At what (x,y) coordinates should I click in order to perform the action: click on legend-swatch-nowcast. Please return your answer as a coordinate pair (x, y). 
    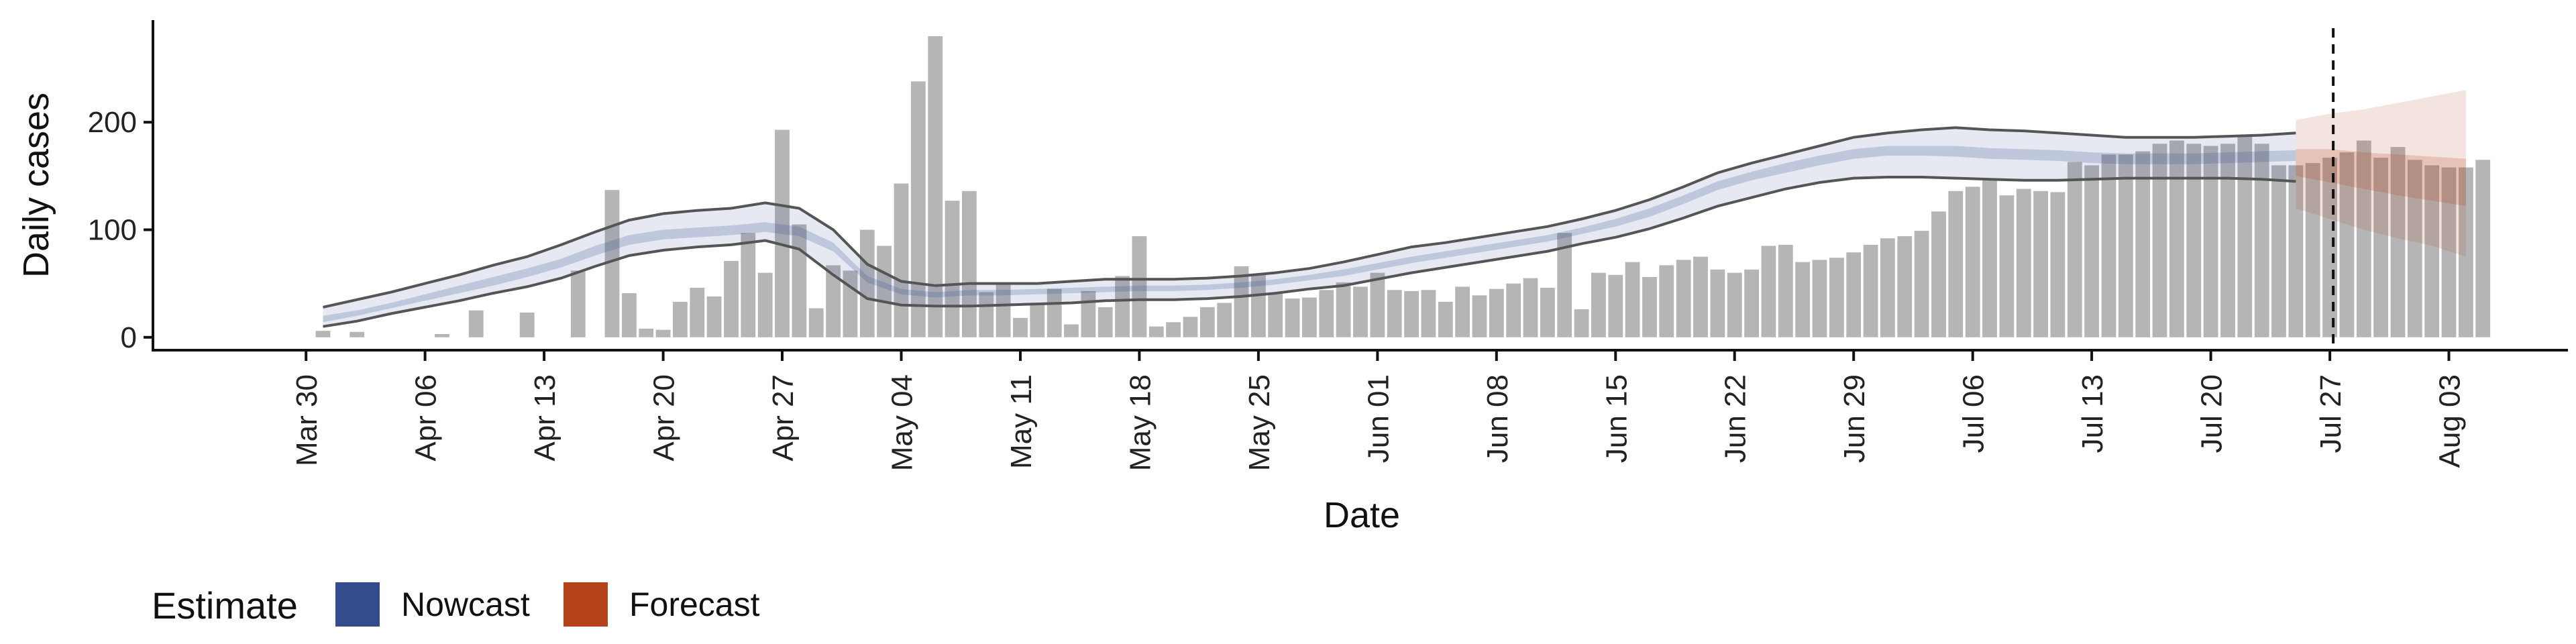
    Looking at the image, I should click on (357, 604).